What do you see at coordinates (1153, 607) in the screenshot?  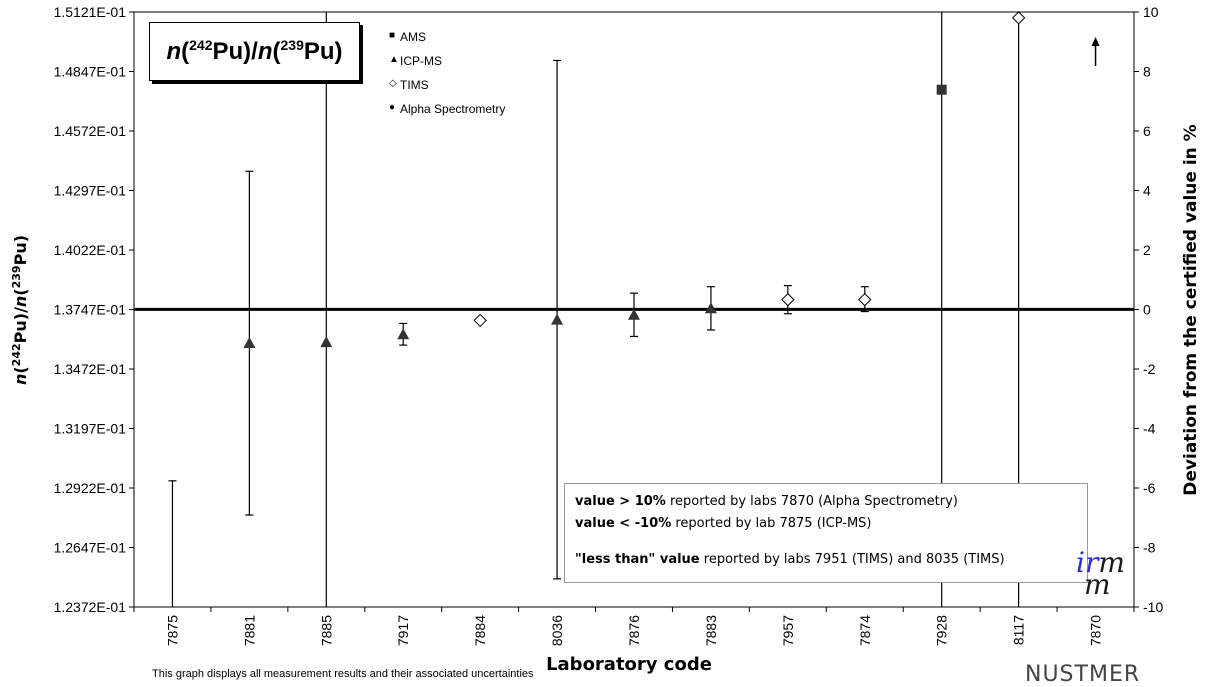 I see `y-right-tick-label: -10` at bounding box center [1153, 607].